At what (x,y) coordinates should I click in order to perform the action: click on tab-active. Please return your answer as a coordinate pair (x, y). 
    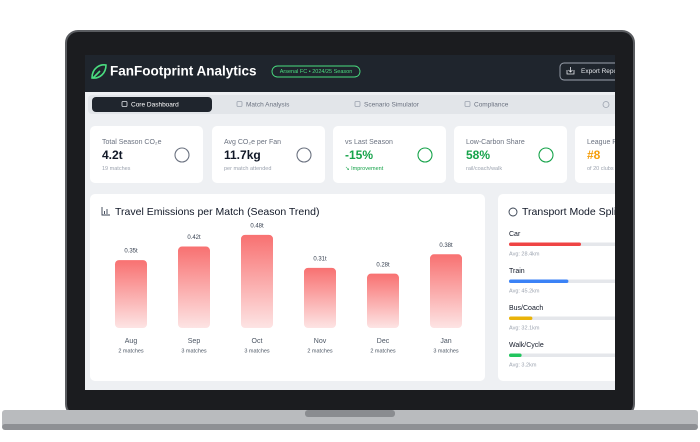
    Looking at the image, I should click on (152, 104).